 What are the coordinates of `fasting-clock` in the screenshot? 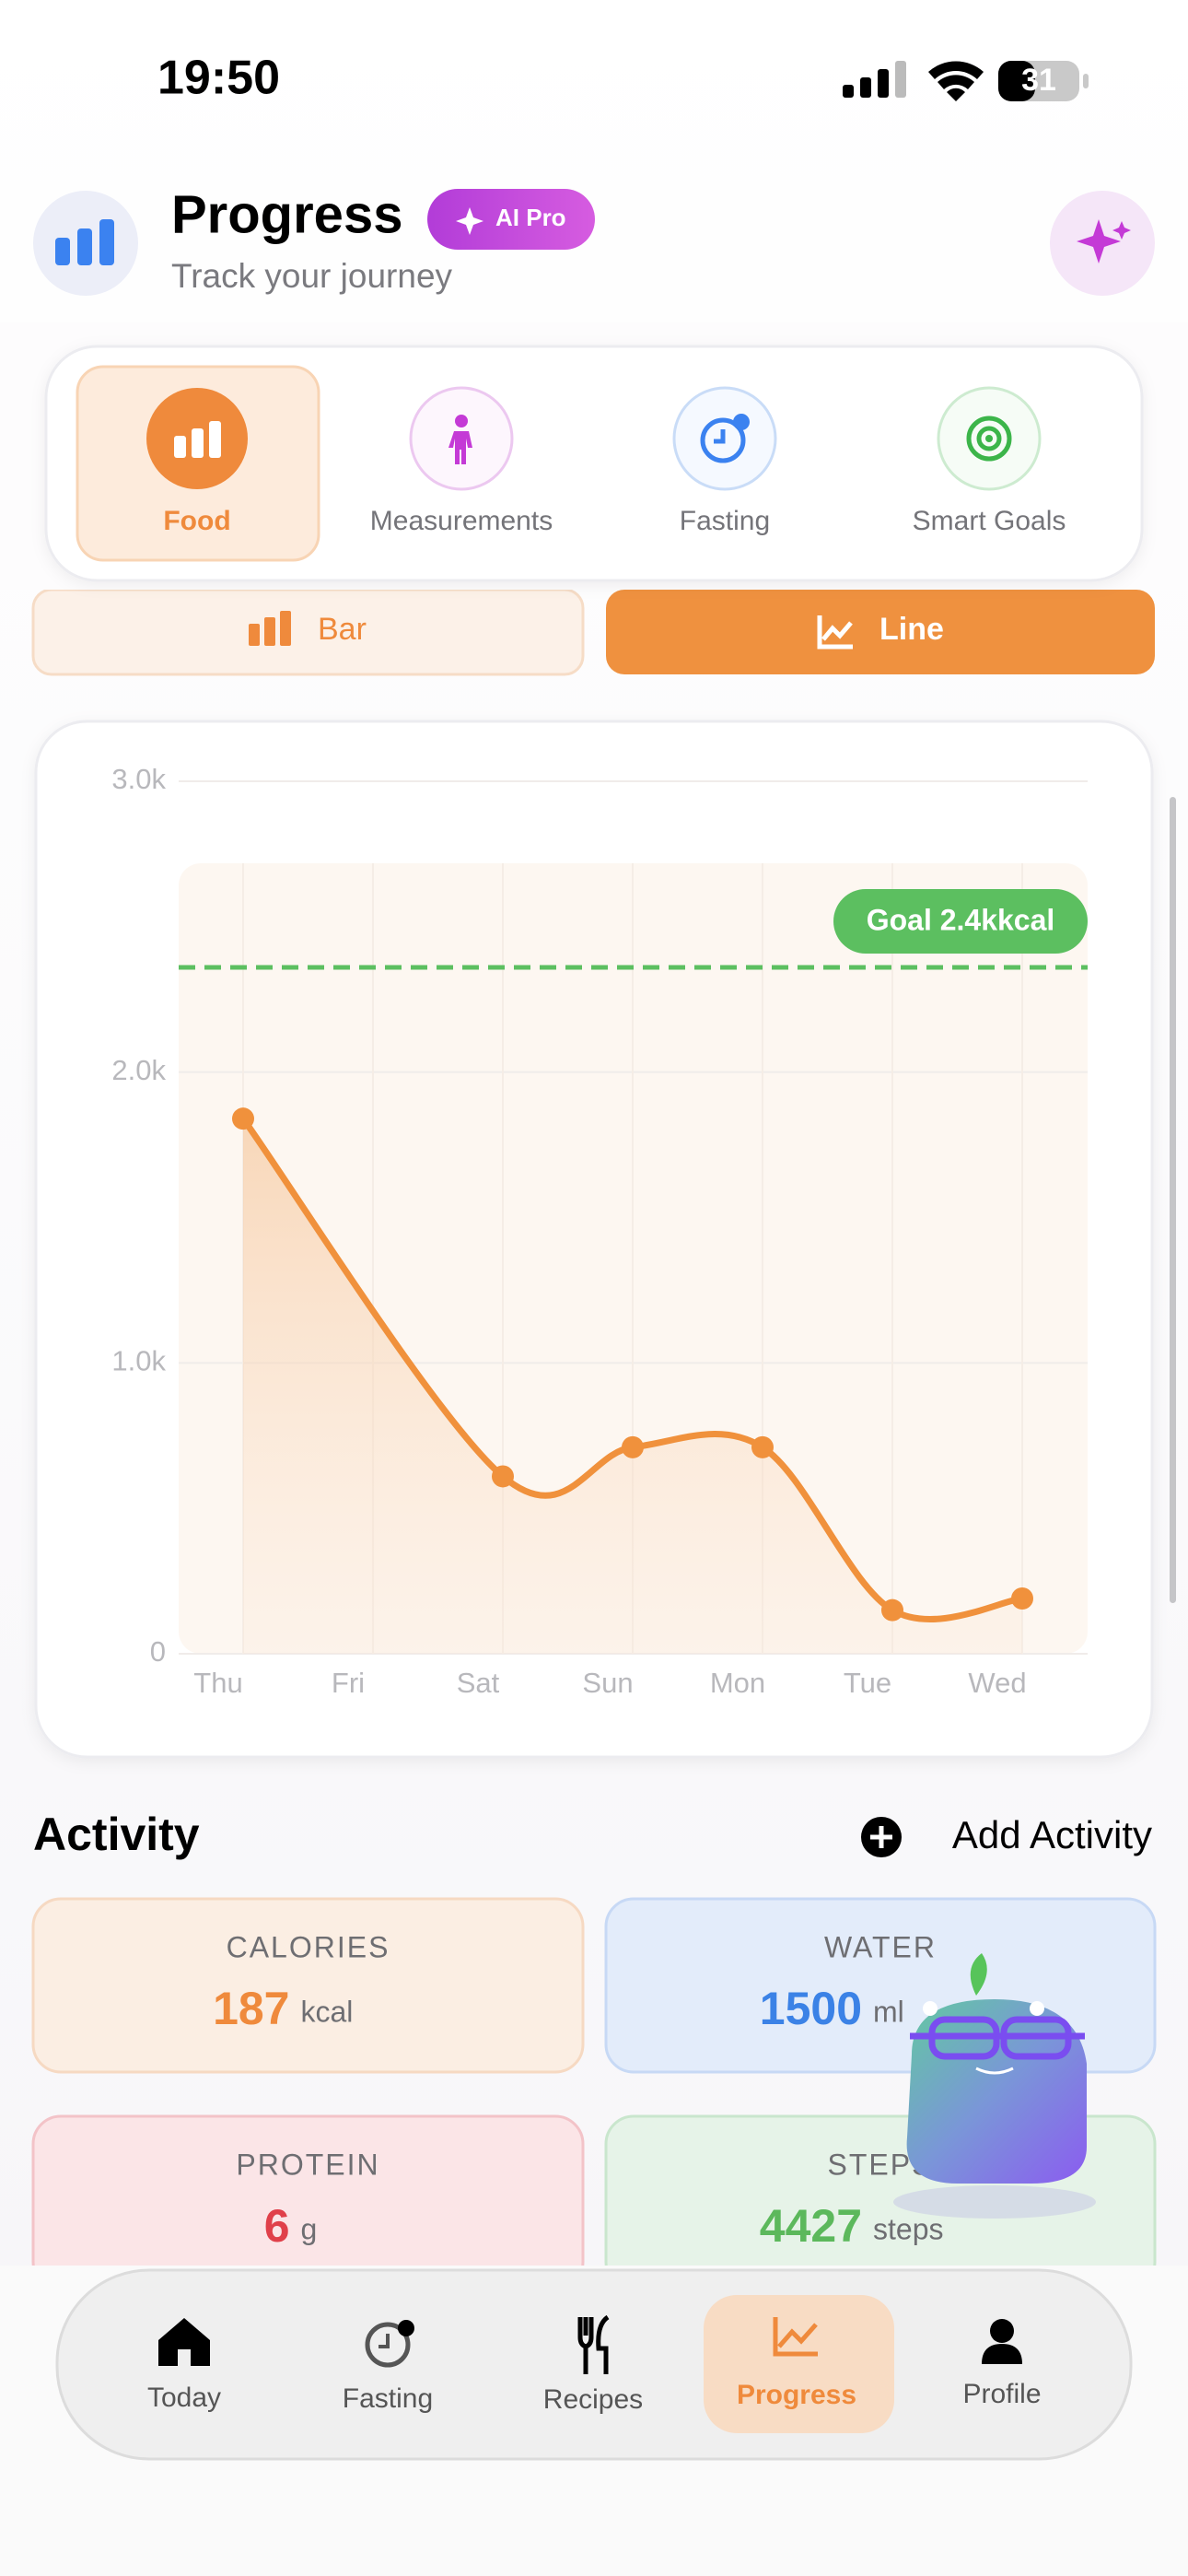 It's located at (723, 440).